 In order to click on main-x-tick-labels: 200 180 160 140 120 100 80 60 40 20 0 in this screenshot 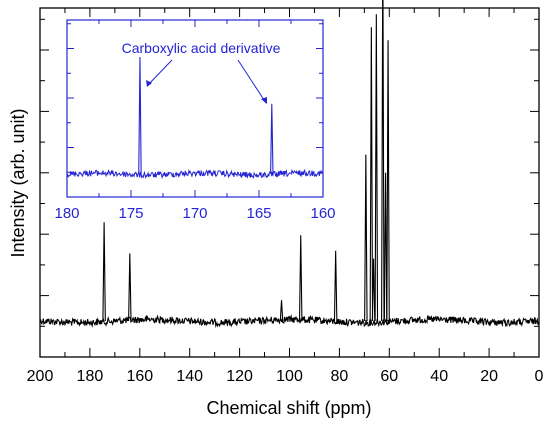, I will do `click(285, 376)`.